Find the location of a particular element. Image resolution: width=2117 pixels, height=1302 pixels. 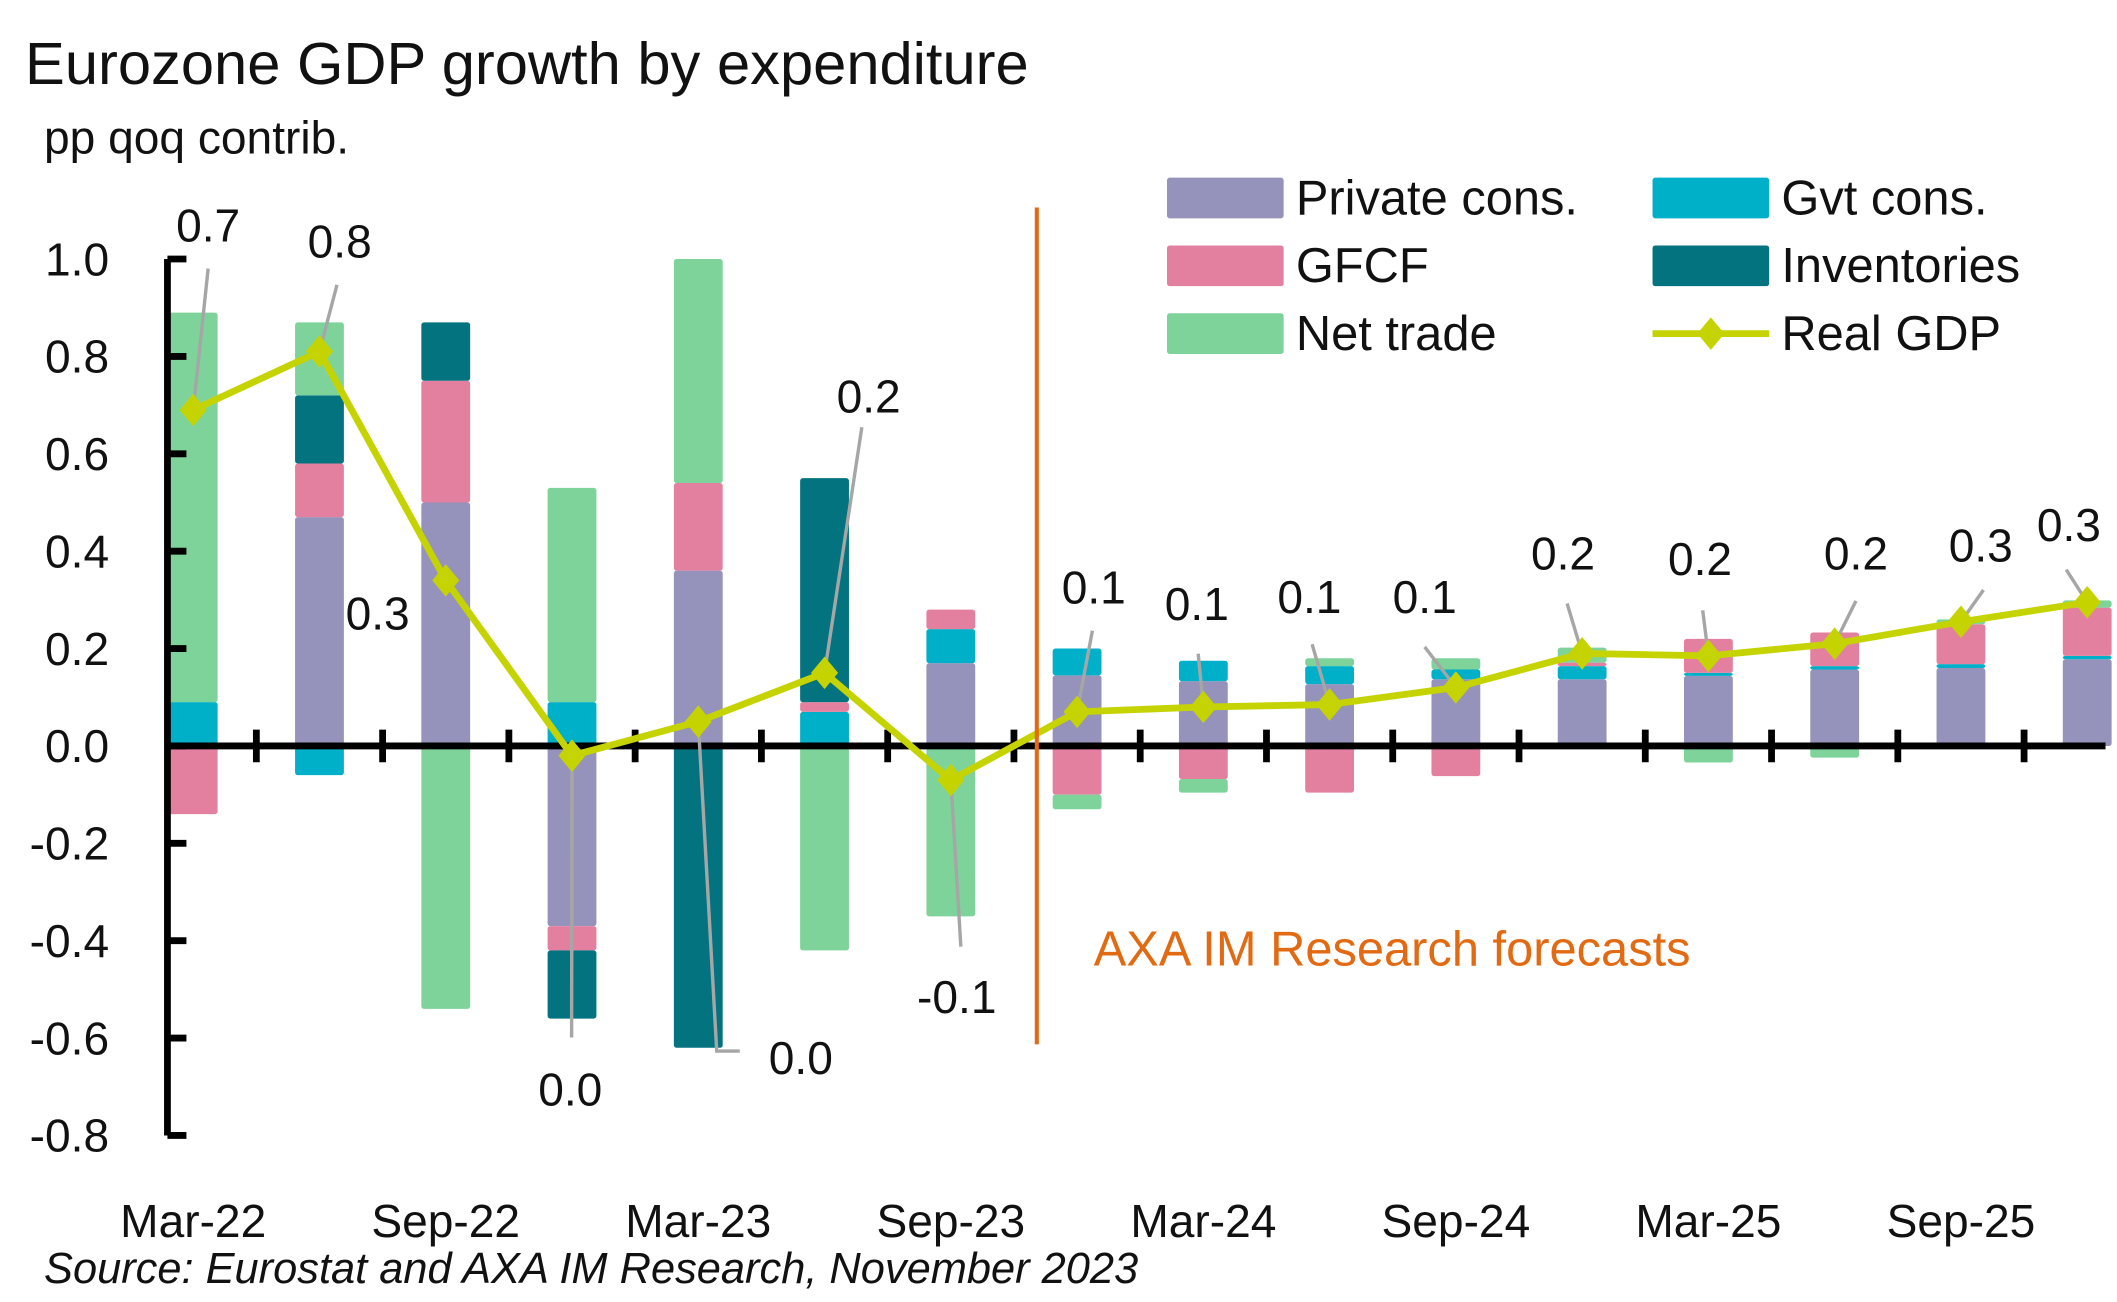

chart-subtitle: pp qoq contrib. is located at coordinates (196, 137).